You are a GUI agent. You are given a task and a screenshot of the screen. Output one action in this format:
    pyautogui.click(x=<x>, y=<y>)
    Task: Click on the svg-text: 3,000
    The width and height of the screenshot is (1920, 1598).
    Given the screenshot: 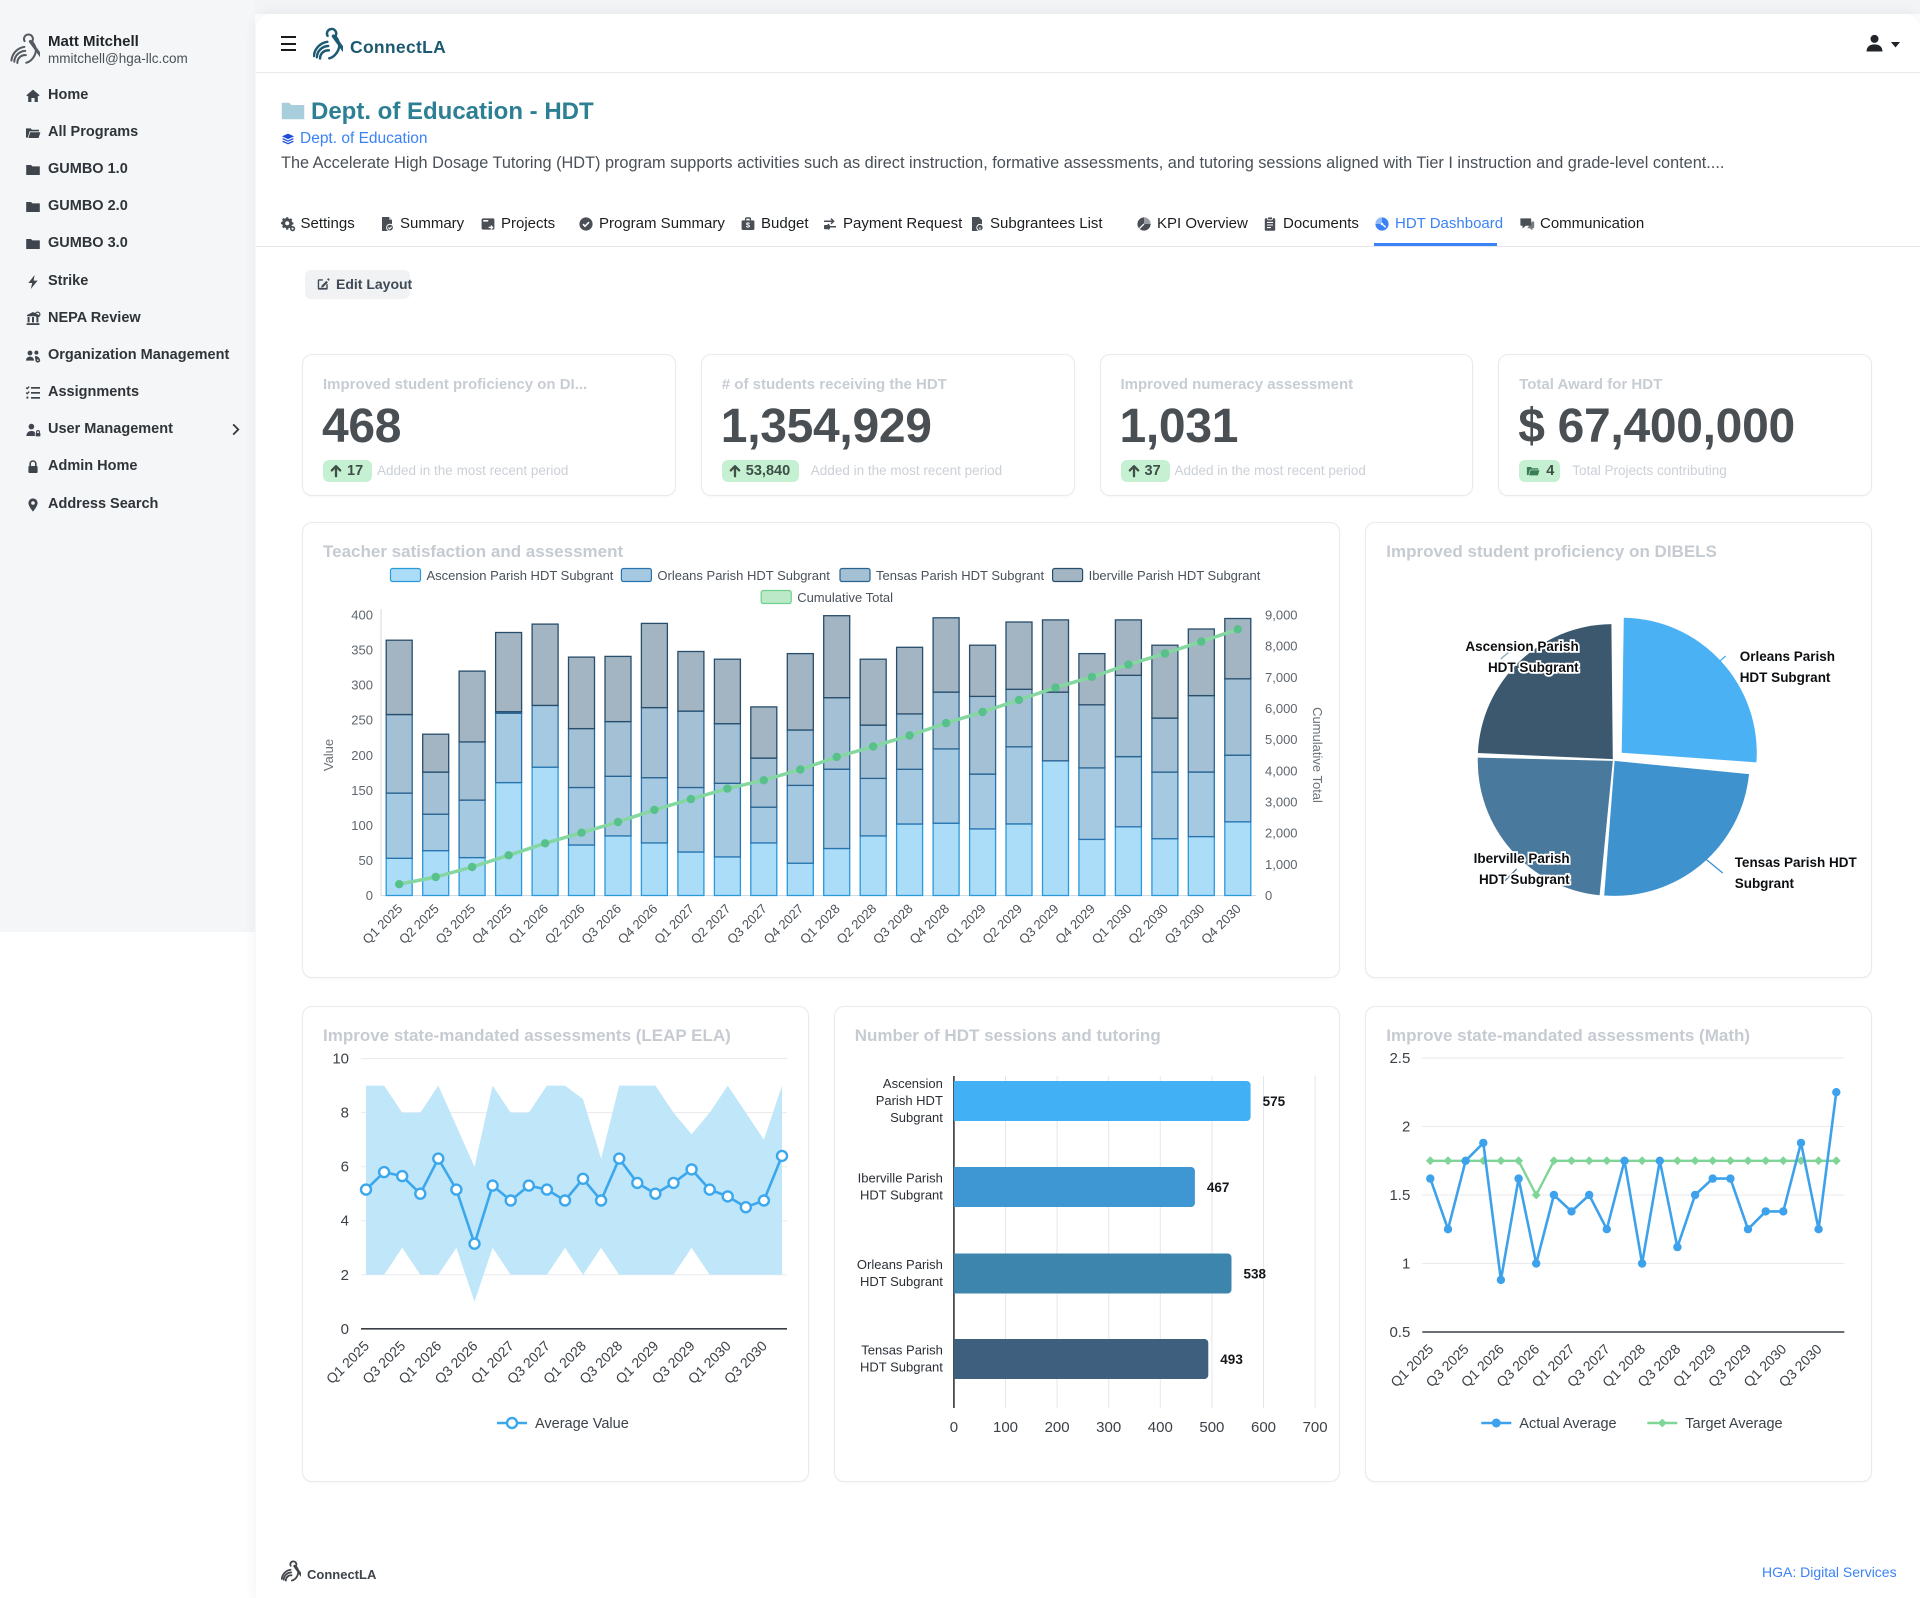 What is the action you would take?
    pyautogui.click(x=1281, y=802)
    